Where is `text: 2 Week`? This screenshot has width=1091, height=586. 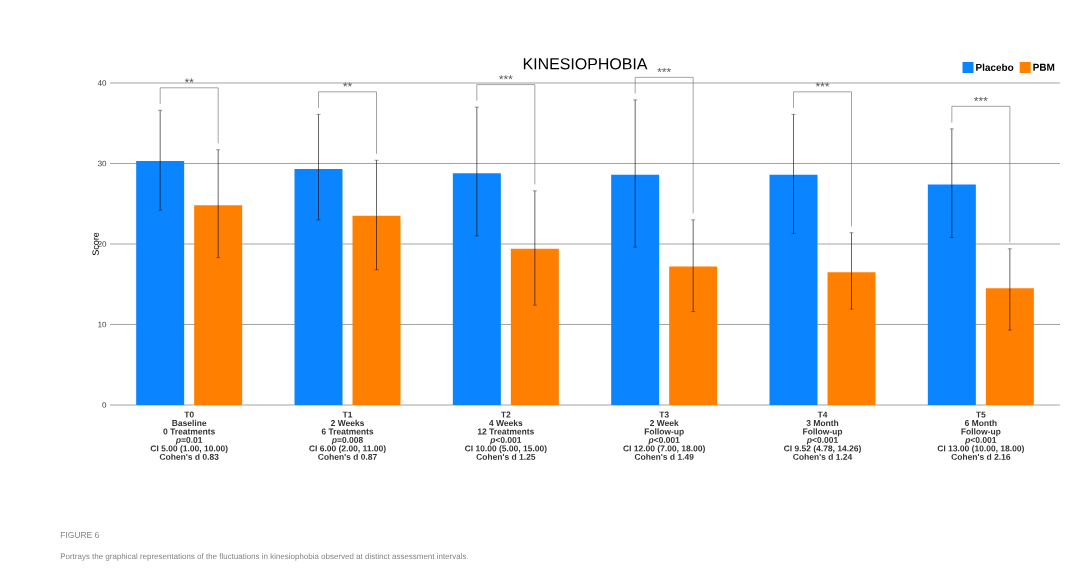
text: 2 Week is located at coordinates (664, 423).